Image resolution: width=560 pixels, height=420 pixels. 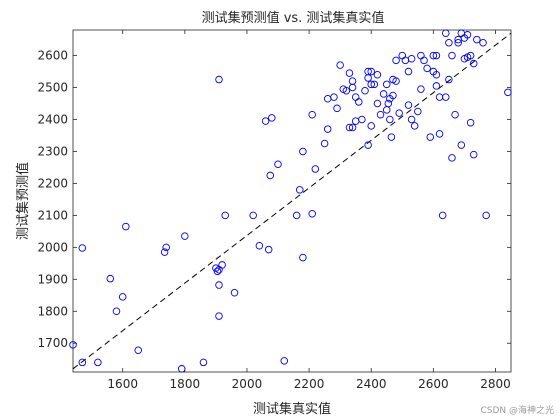 I want to click on y-tick-label: 1800, so click(x=52, y=311).